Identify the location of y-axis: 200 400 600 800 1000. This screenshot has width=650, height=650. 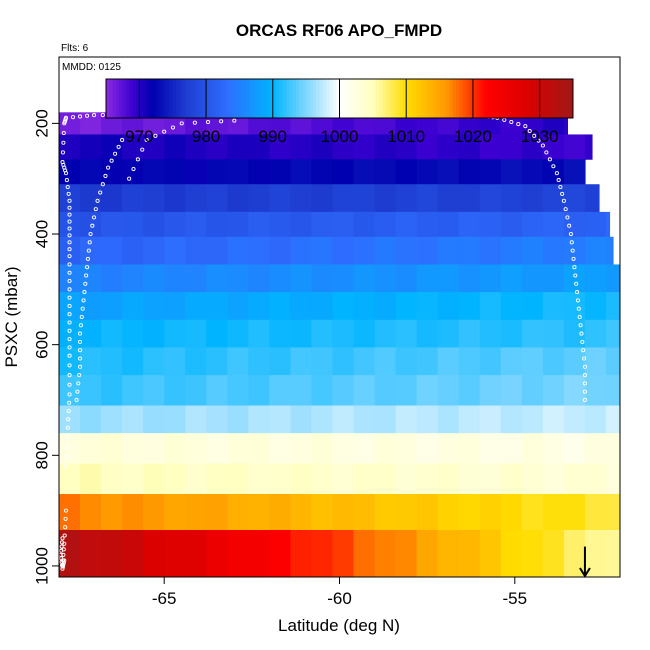
(45, 347).